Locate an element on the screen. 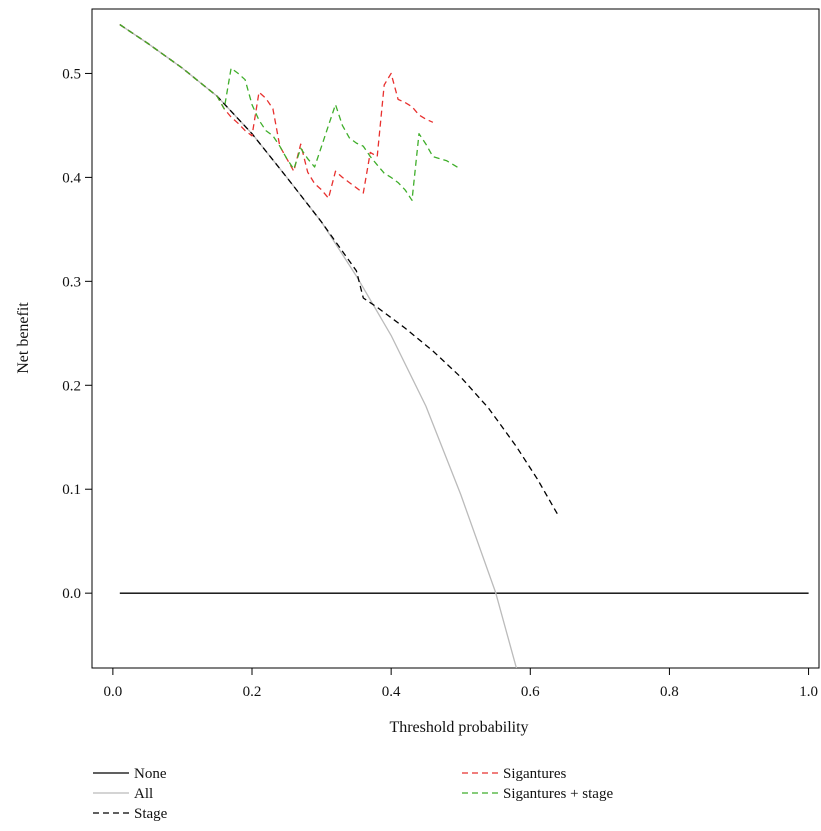 The image size is (821, 831). y-tick-label: 0.5 is located at coordinates (71, 74).